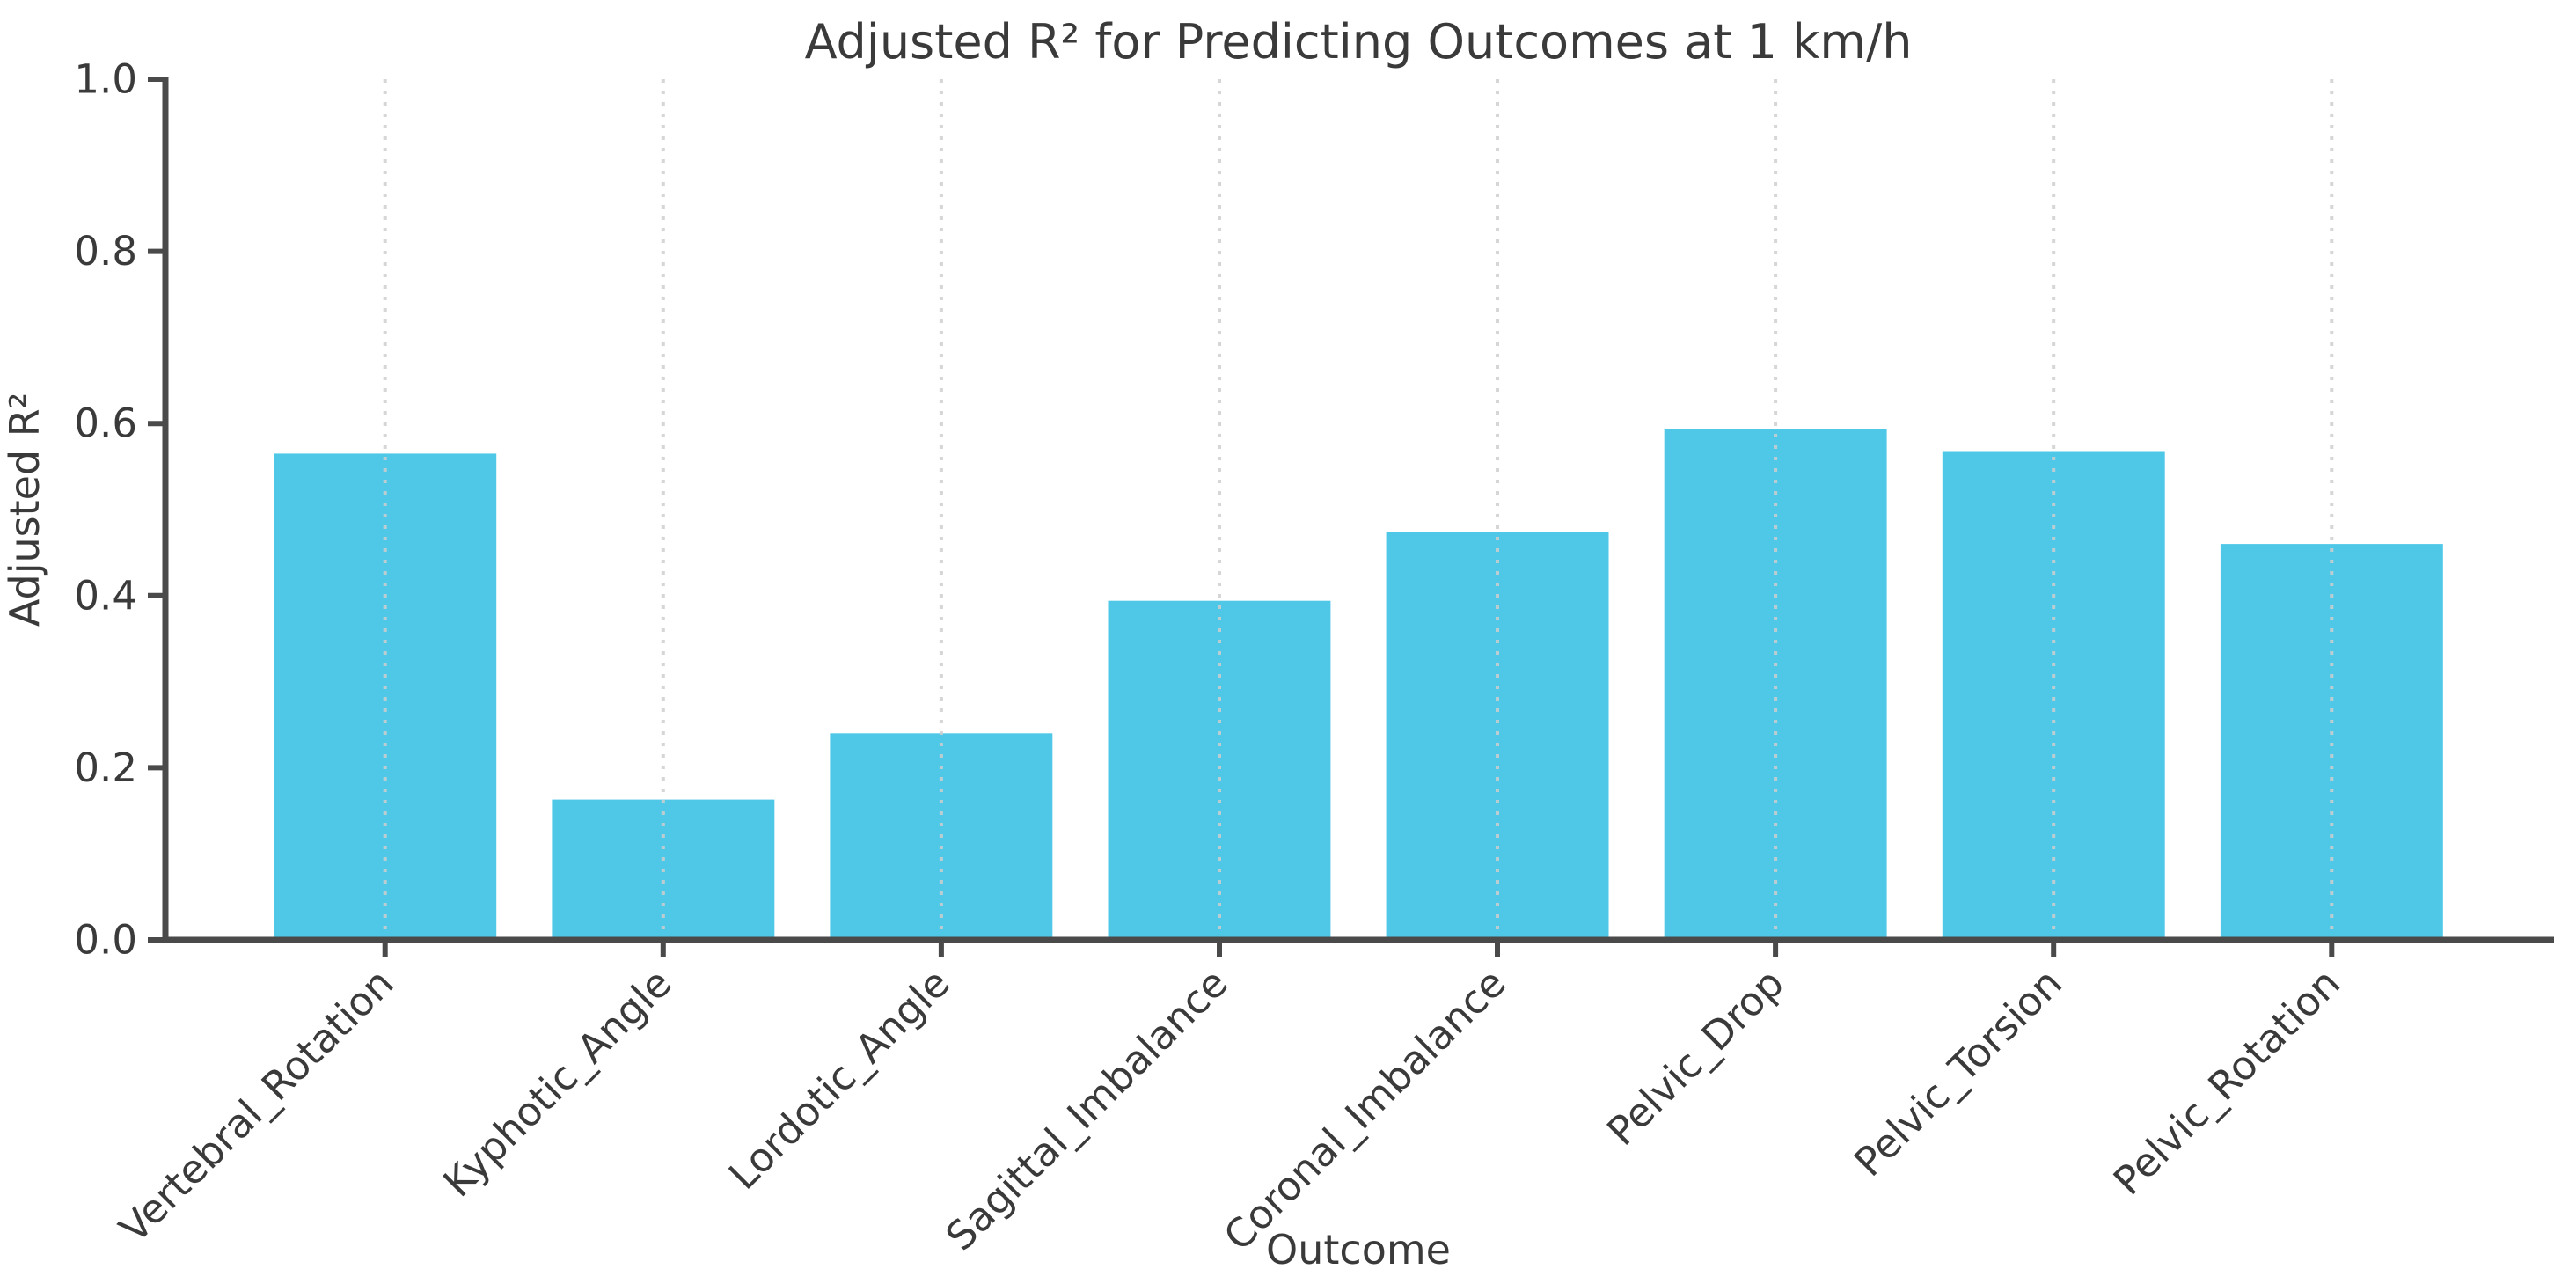 This screenshot has height=1284, width=2576. Describe the element at coordinates (2331, 742) in the screenshot. I see `bar-pelvic-rotation` at that location.